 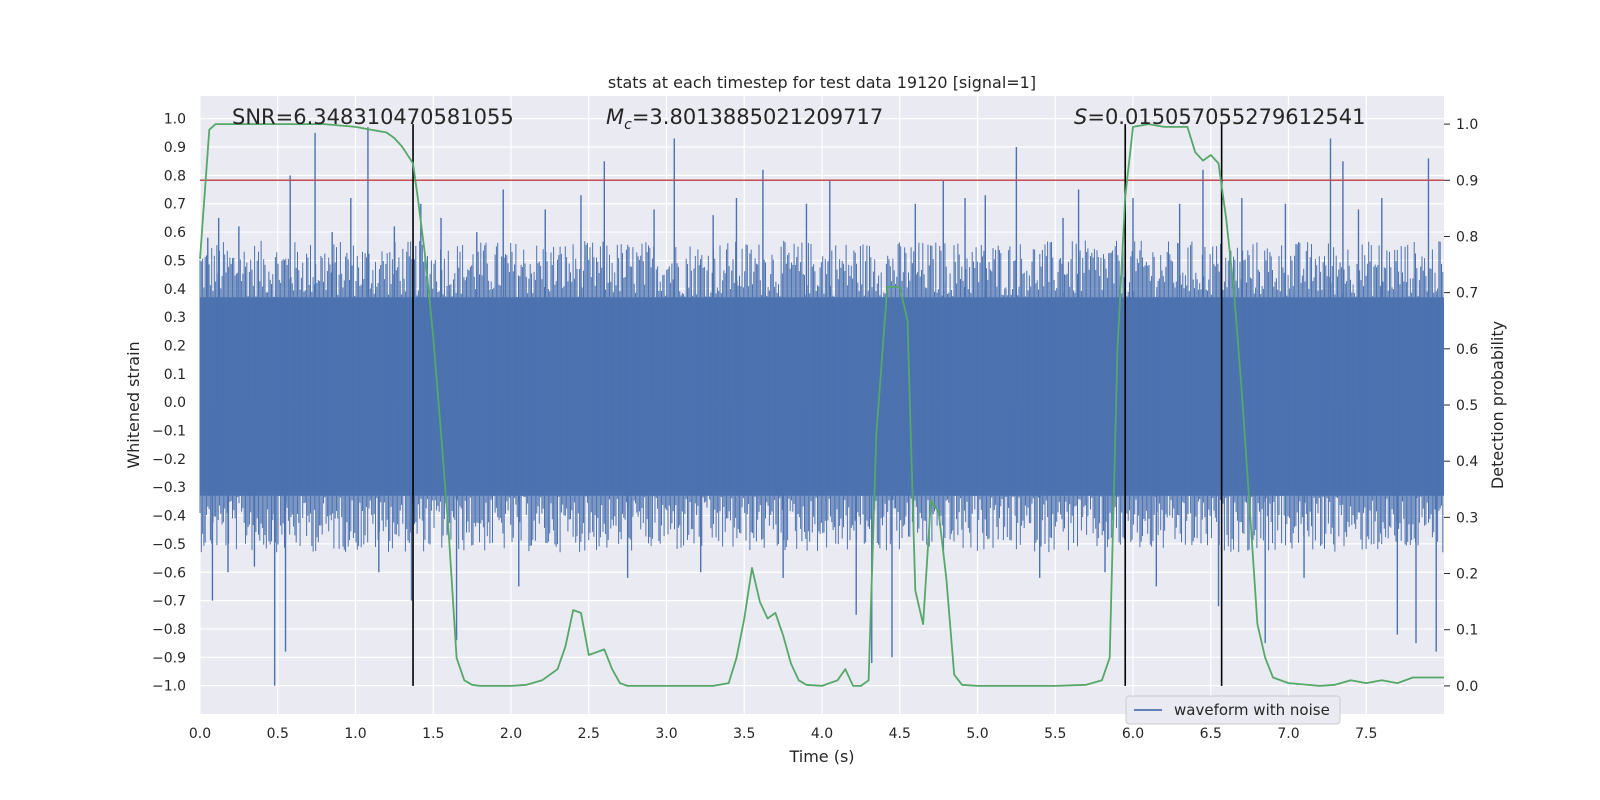 What do you see at coordinates (1467, 350) in the screenshot?
I see `y-tick-label-right: 0.6` at bounding box center [1467, 350].